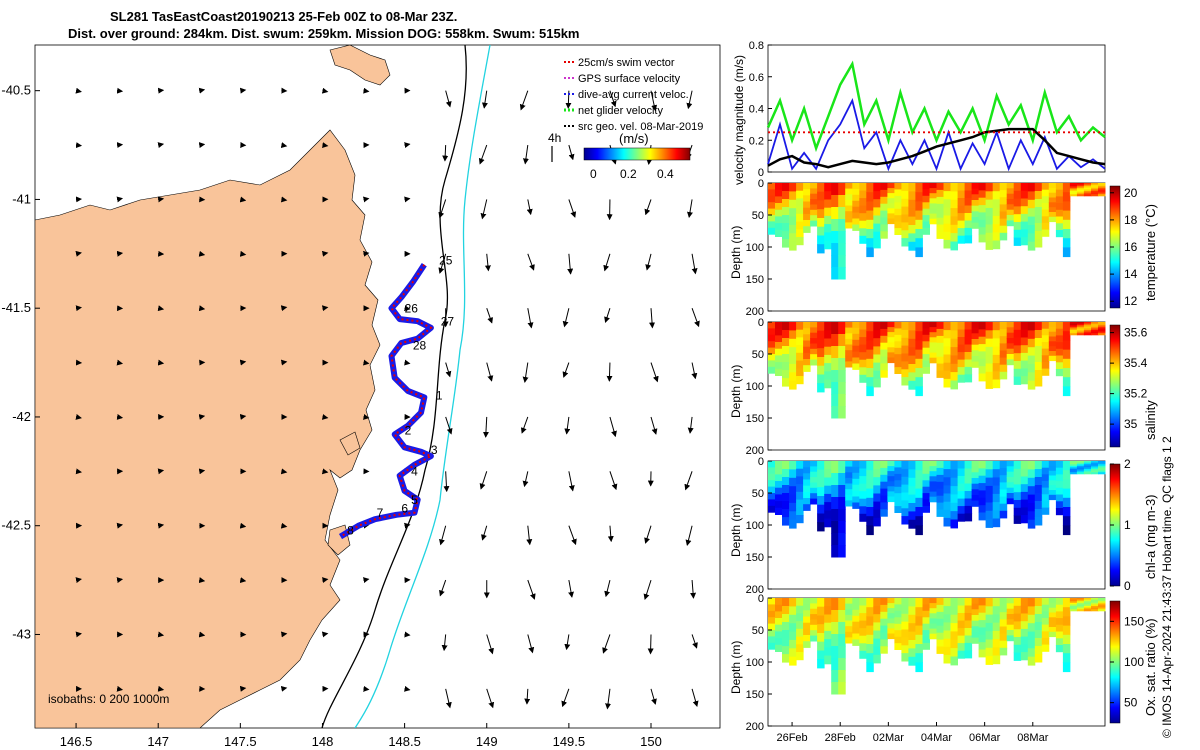  What do you see at coordinates (76, 741) in the screenshot?
I see `map-xtick-label: 146.5` at bounding box center [76, 741].